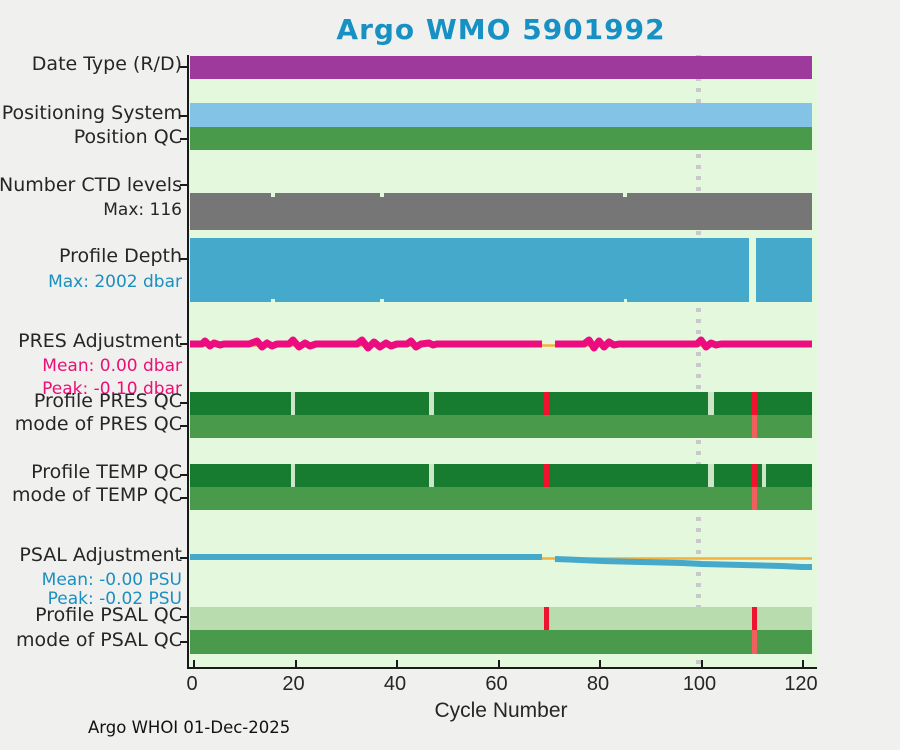 Image resolution: width=900 pixels, height=750 pixels. I want to click on x-tick-label: 60, so click(496, 684).